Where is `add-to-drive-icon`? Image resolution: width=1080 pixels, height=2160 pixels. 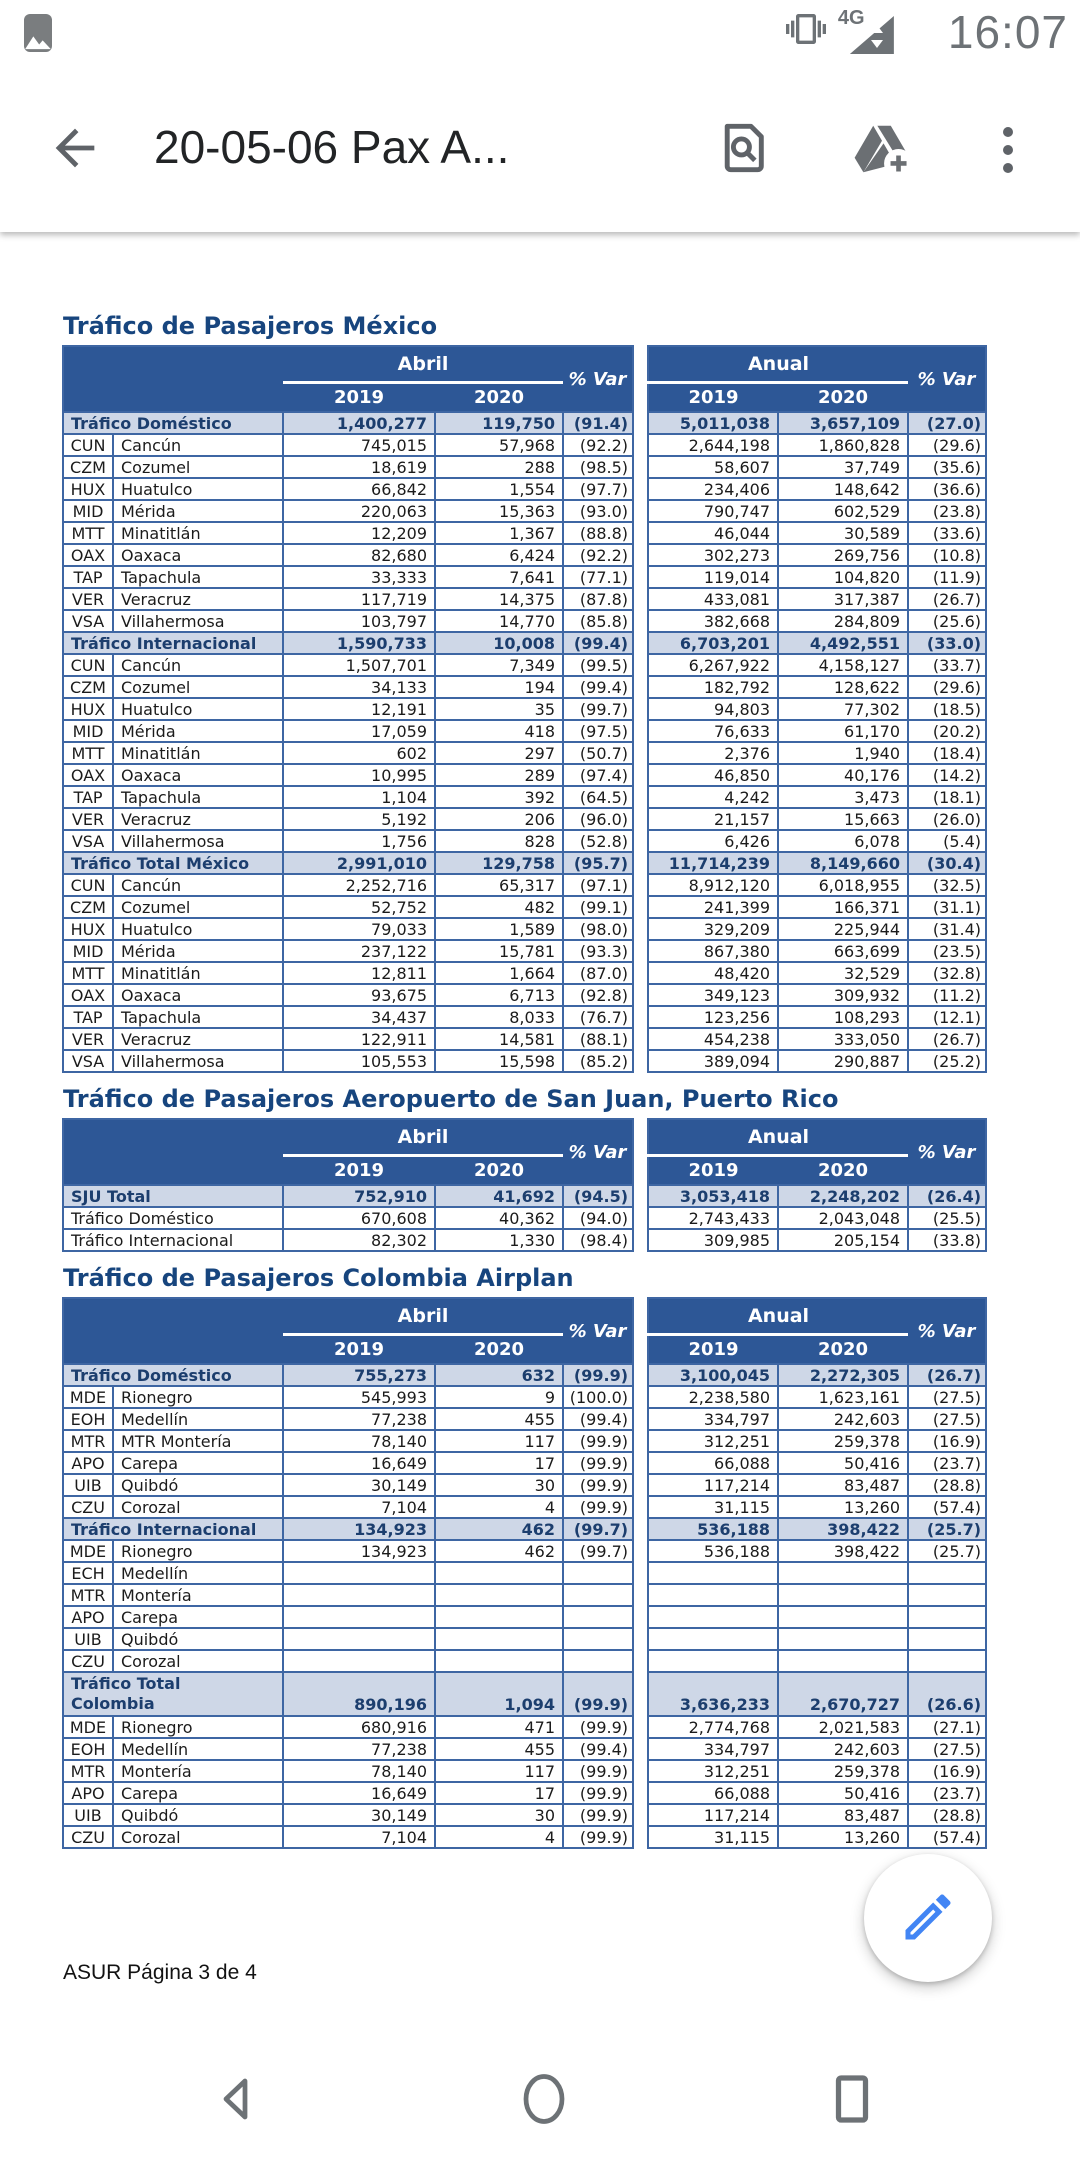
add-to-drive-icon is located at coordinates (882, 154).